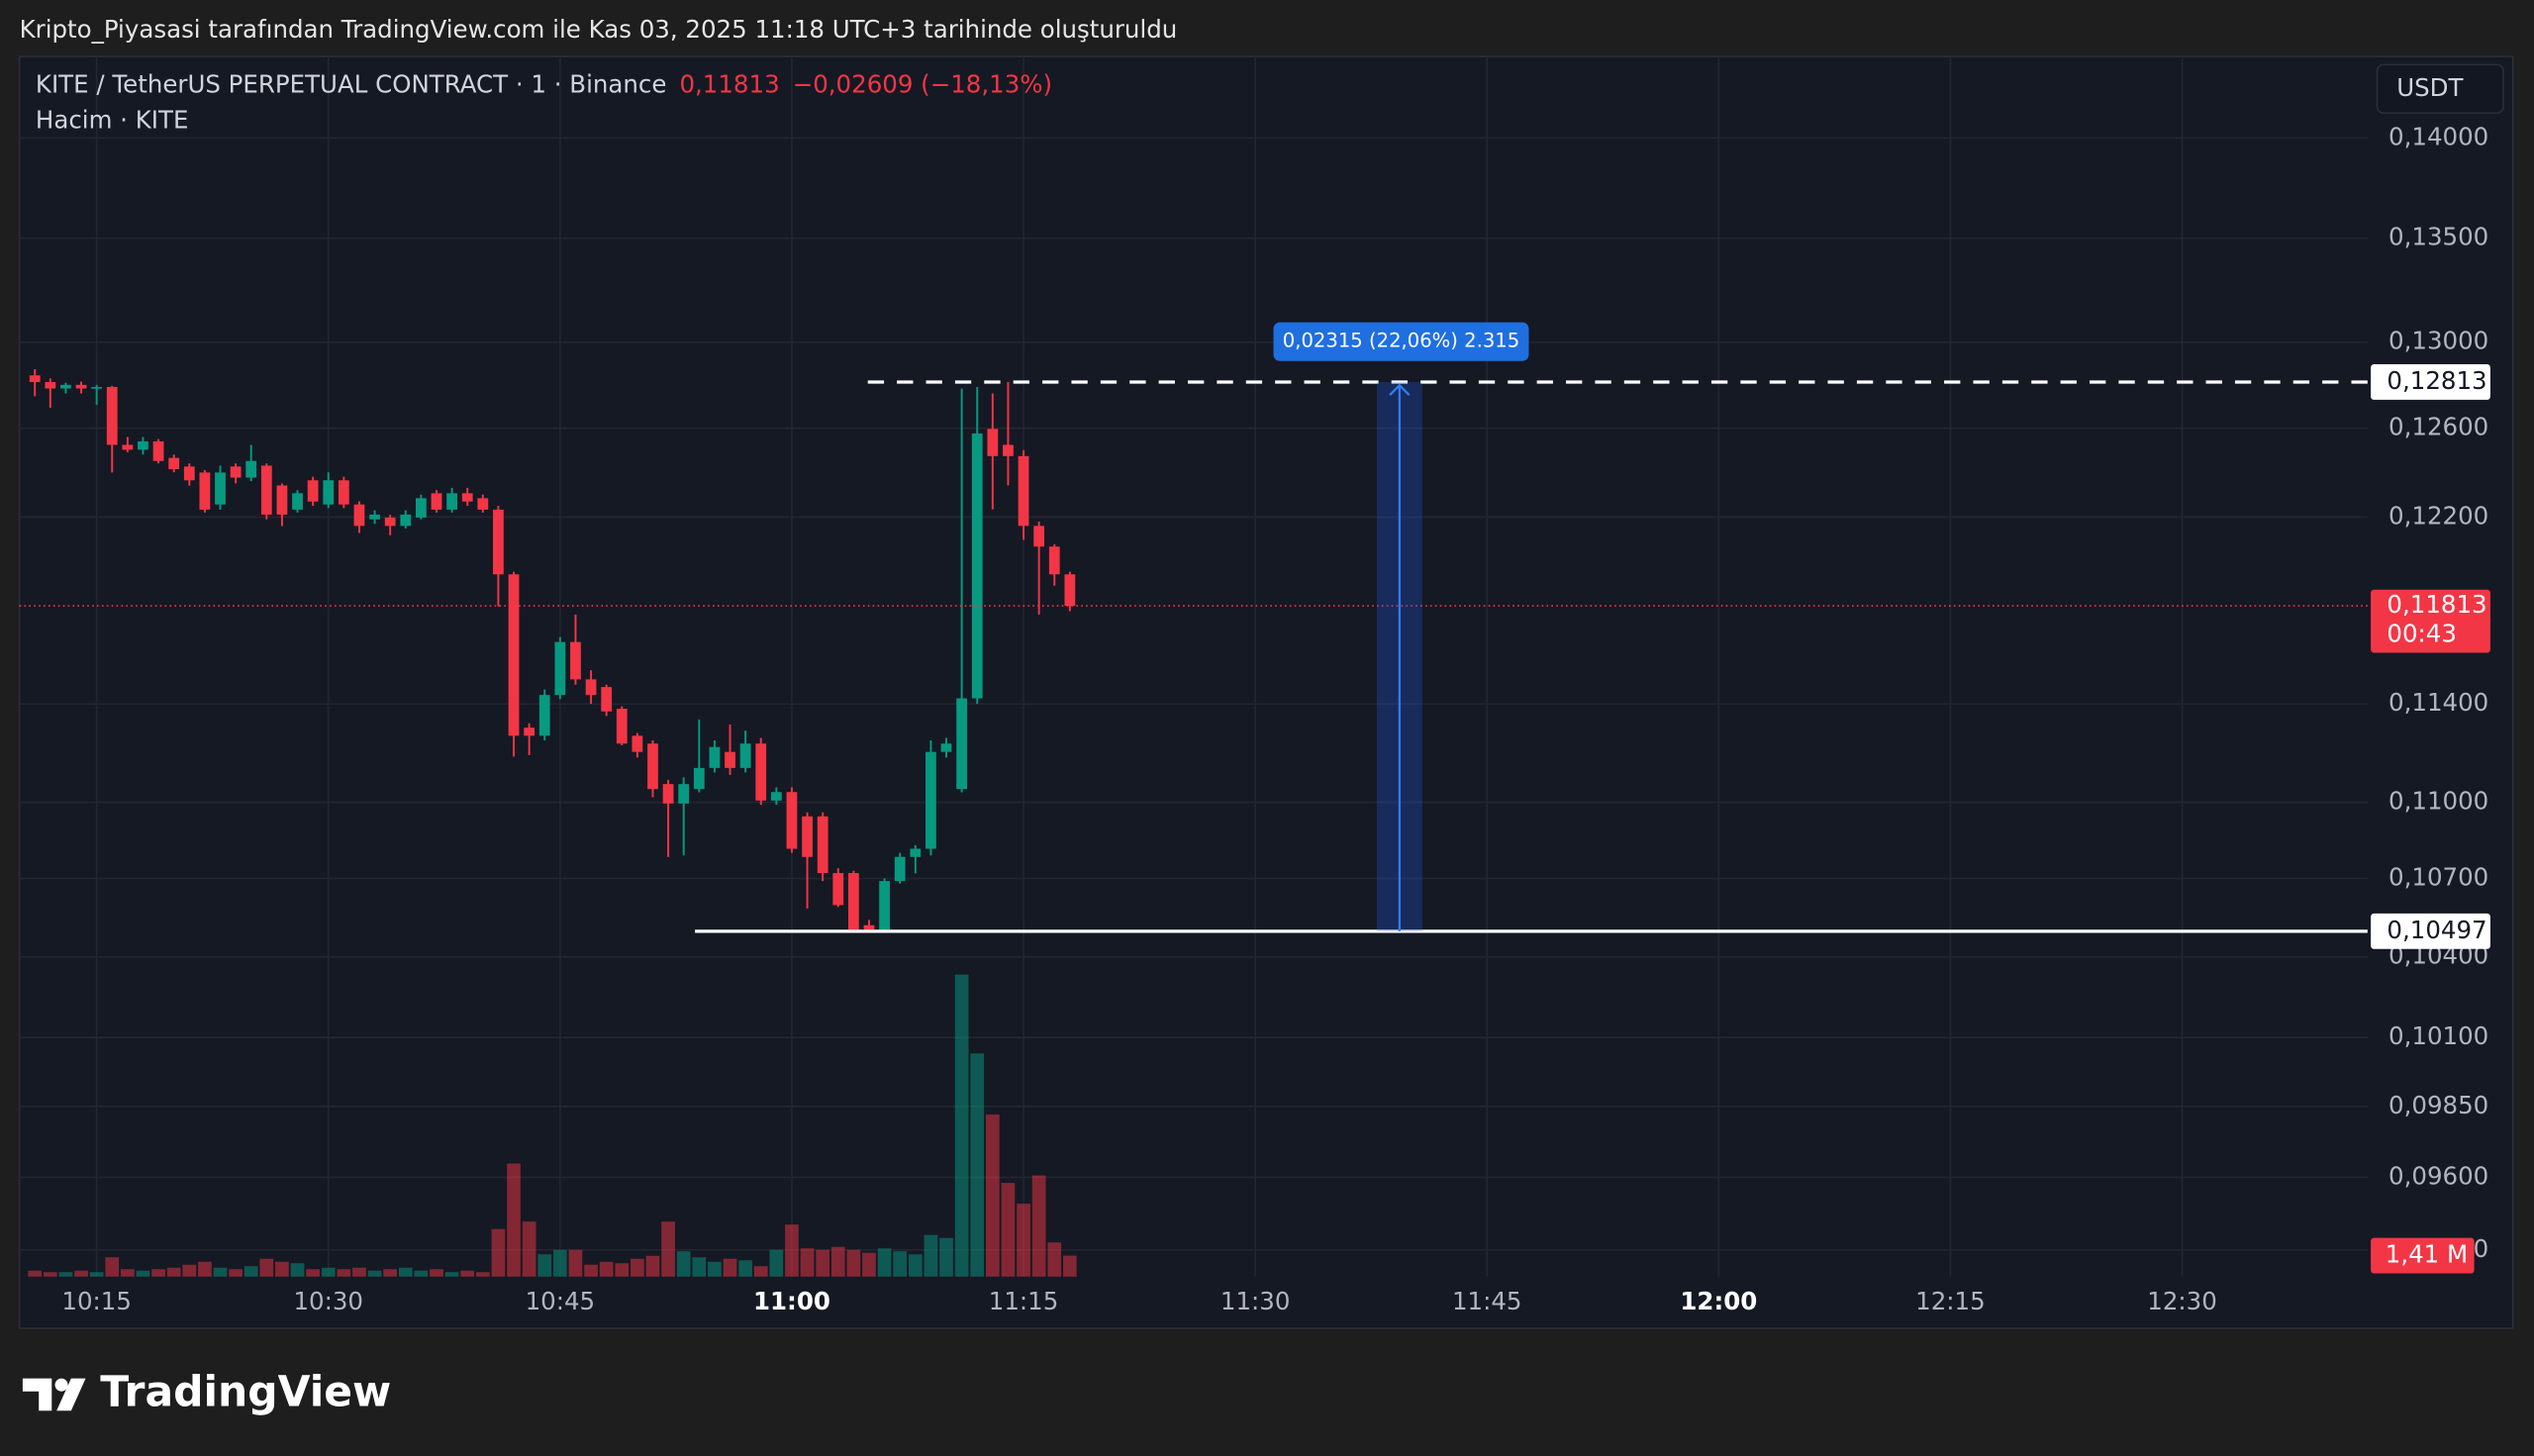 The height and width of the screenshot is (1456, 2534). Describe the element at coordinates (2438, 801) in the screenshot. I see `y-tick-label: 0,11000` at that location.